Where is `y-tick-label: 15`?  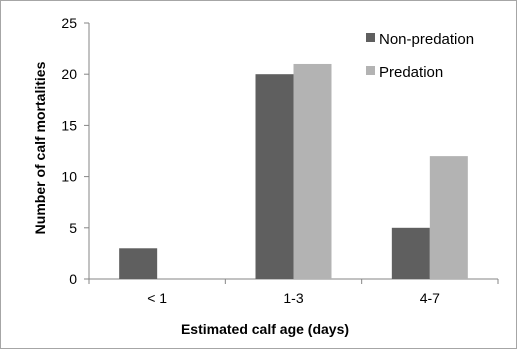
y-tick-label: 15 is located at coordinates (69, 125).